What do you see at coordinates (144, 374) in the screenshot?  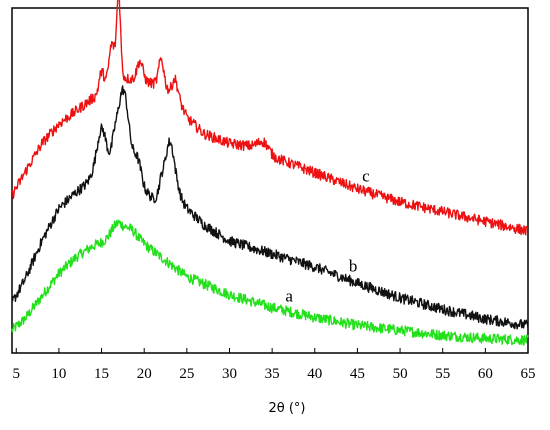 I see `x-tick-label: 20` at bounding box center [144, 374].